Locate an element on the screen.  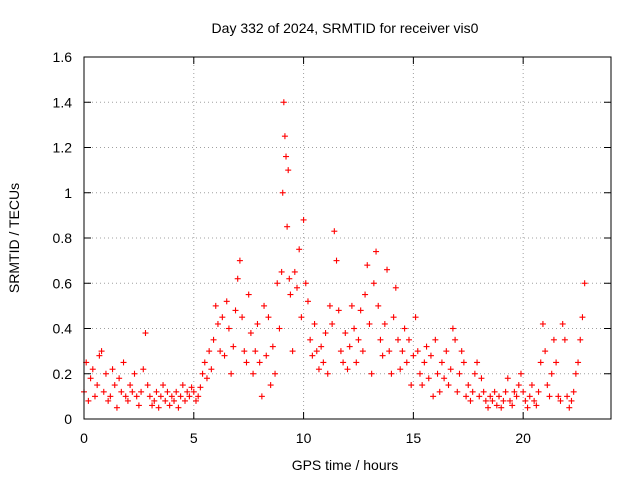
y-tick-label: 1.2 is located at coordinates (63, 148).